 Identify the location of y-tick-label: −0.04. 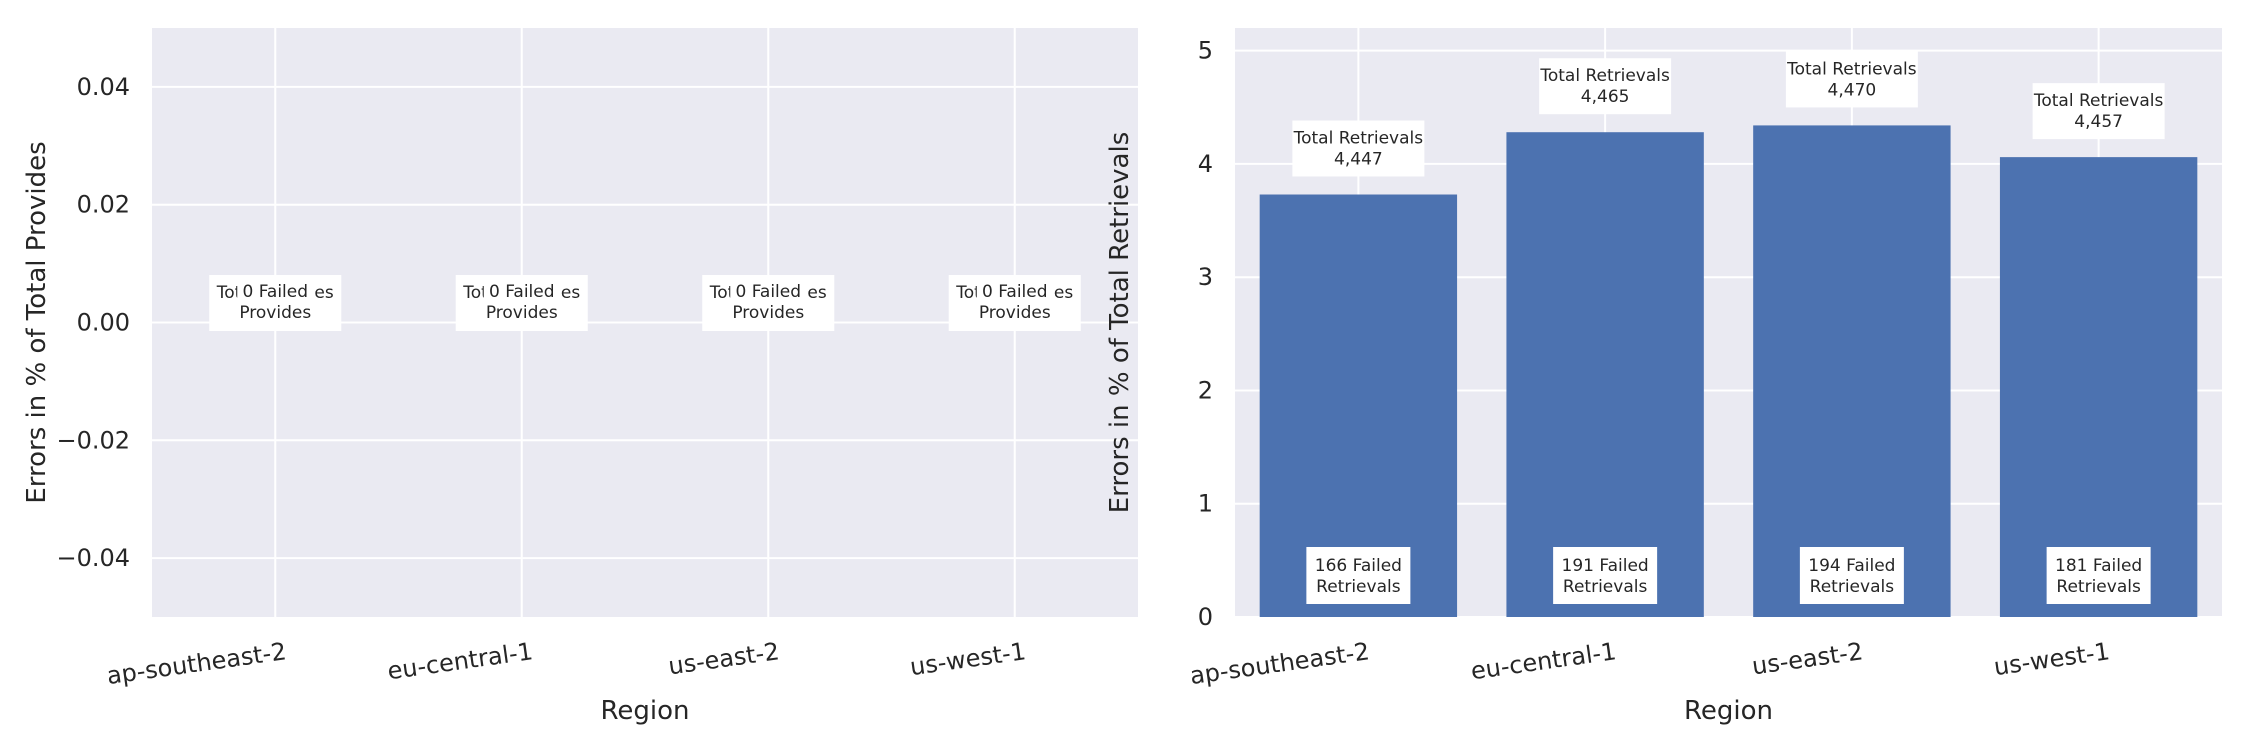
(93, 558).